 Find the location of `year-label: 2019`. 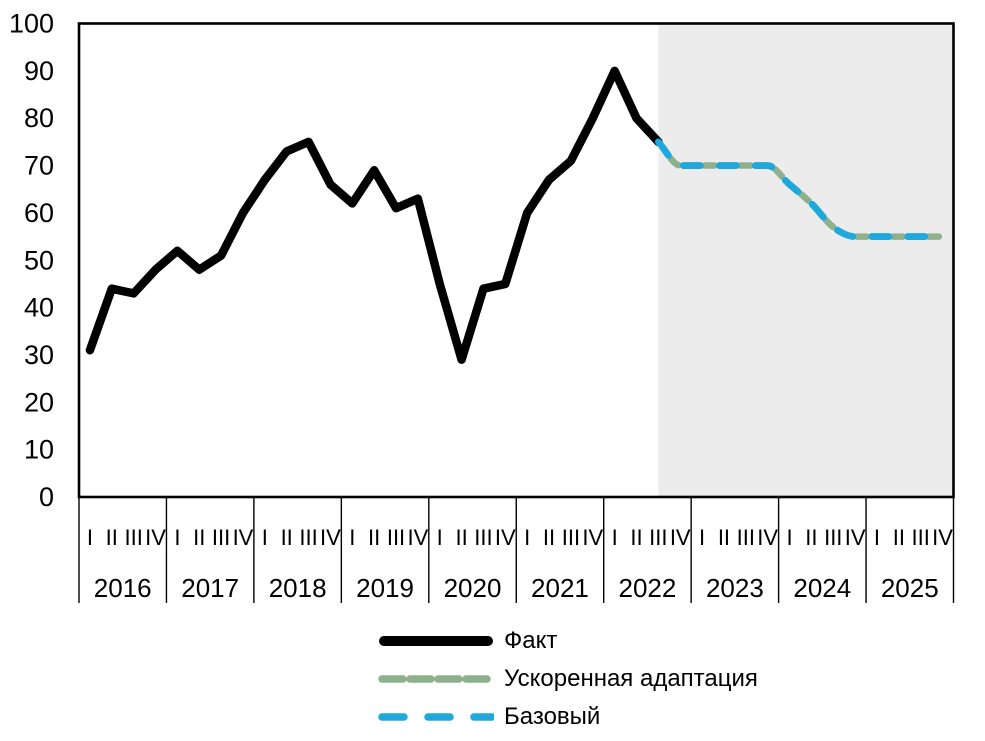

year-label: 2019 is located at coordinates (385, 588).